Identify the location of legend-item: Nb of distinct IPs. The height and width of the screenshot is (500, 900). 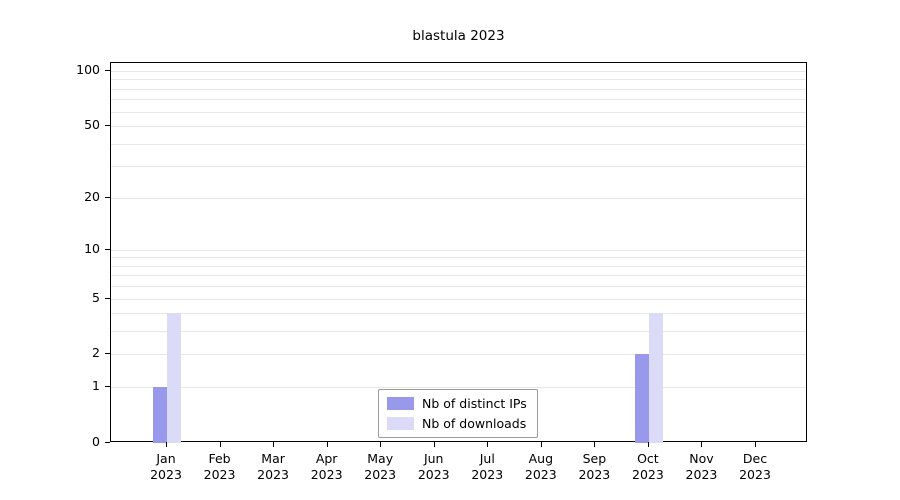
(457, 403).